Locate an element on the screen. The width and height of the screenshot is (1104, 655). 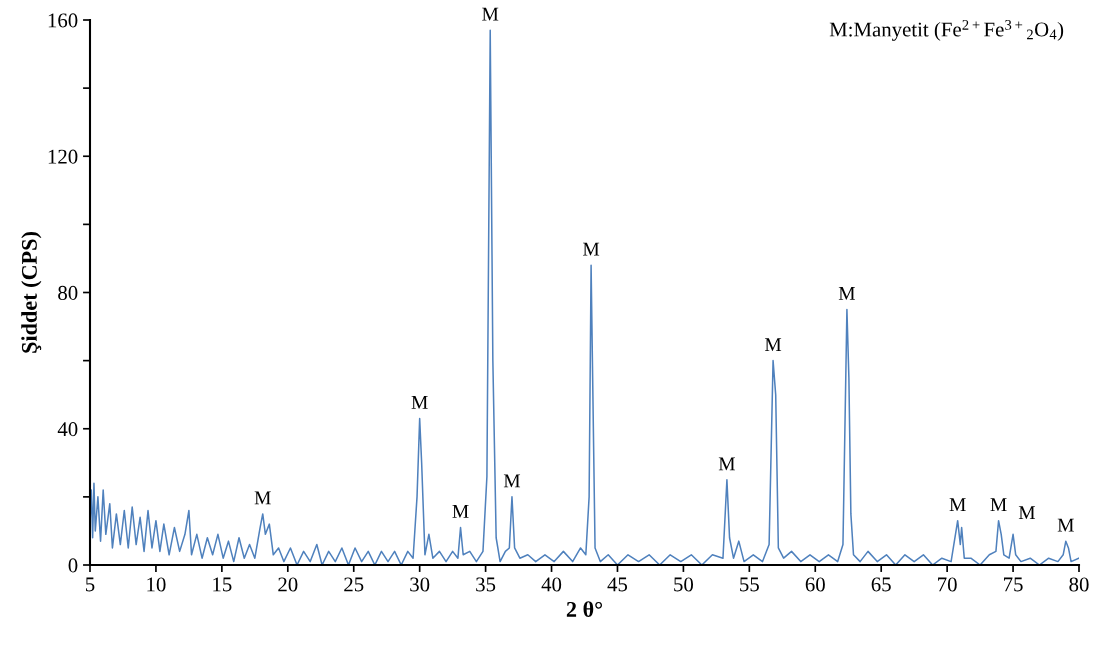
x-tick-label: 75 is located at coordinates (1013, 584).